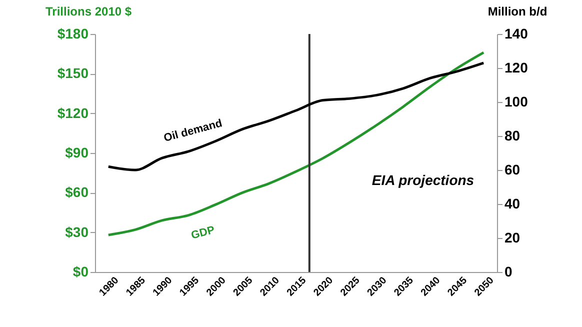 Image resolution: width=582 pixels, height=327 pixels. I want to click on y2-axis-title: Million b/d, so click(518, 11).